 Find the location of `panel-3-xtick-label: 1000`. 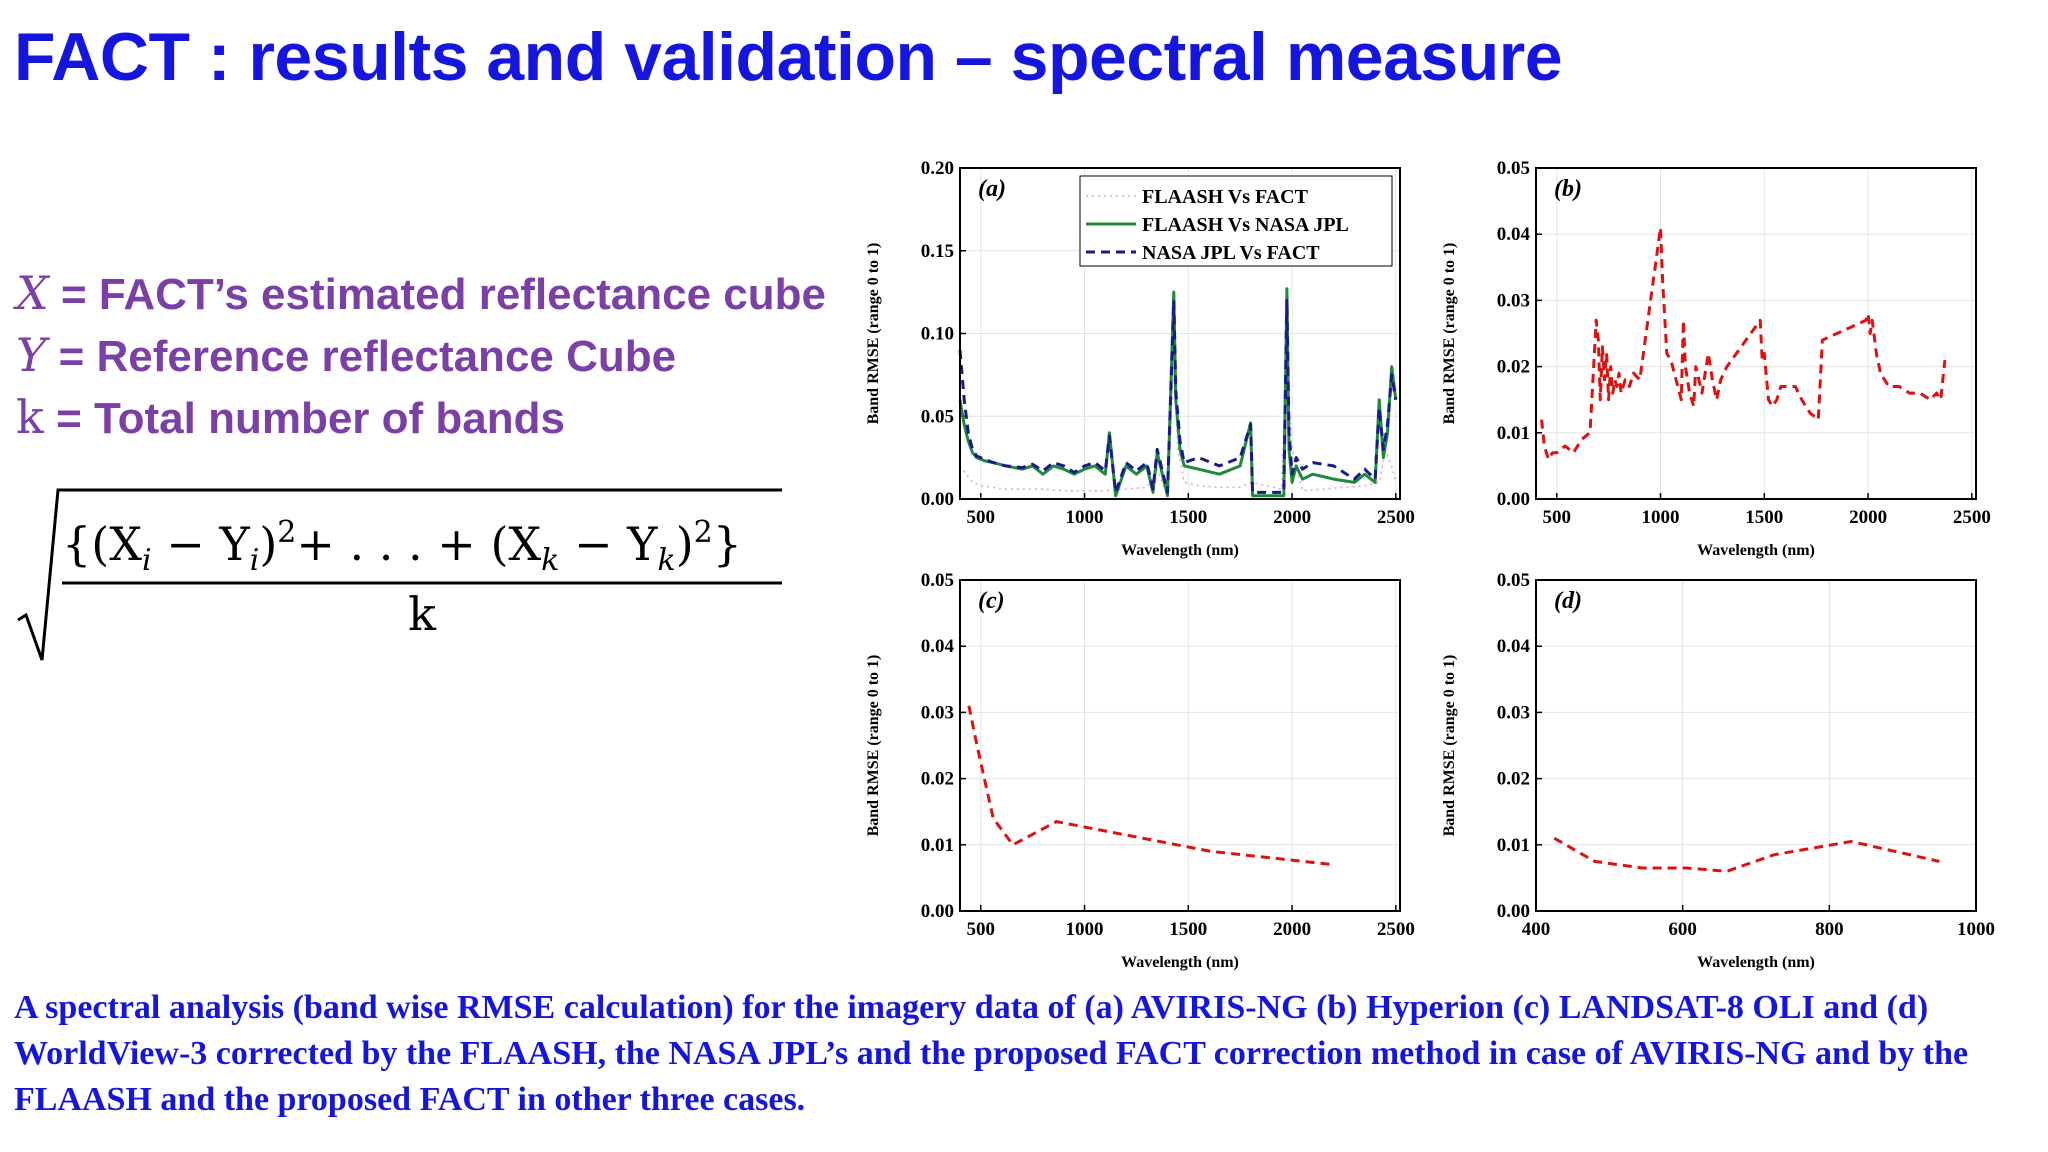

panel-3-xtick-label: 1000 is located at coordinates (1085, 929).